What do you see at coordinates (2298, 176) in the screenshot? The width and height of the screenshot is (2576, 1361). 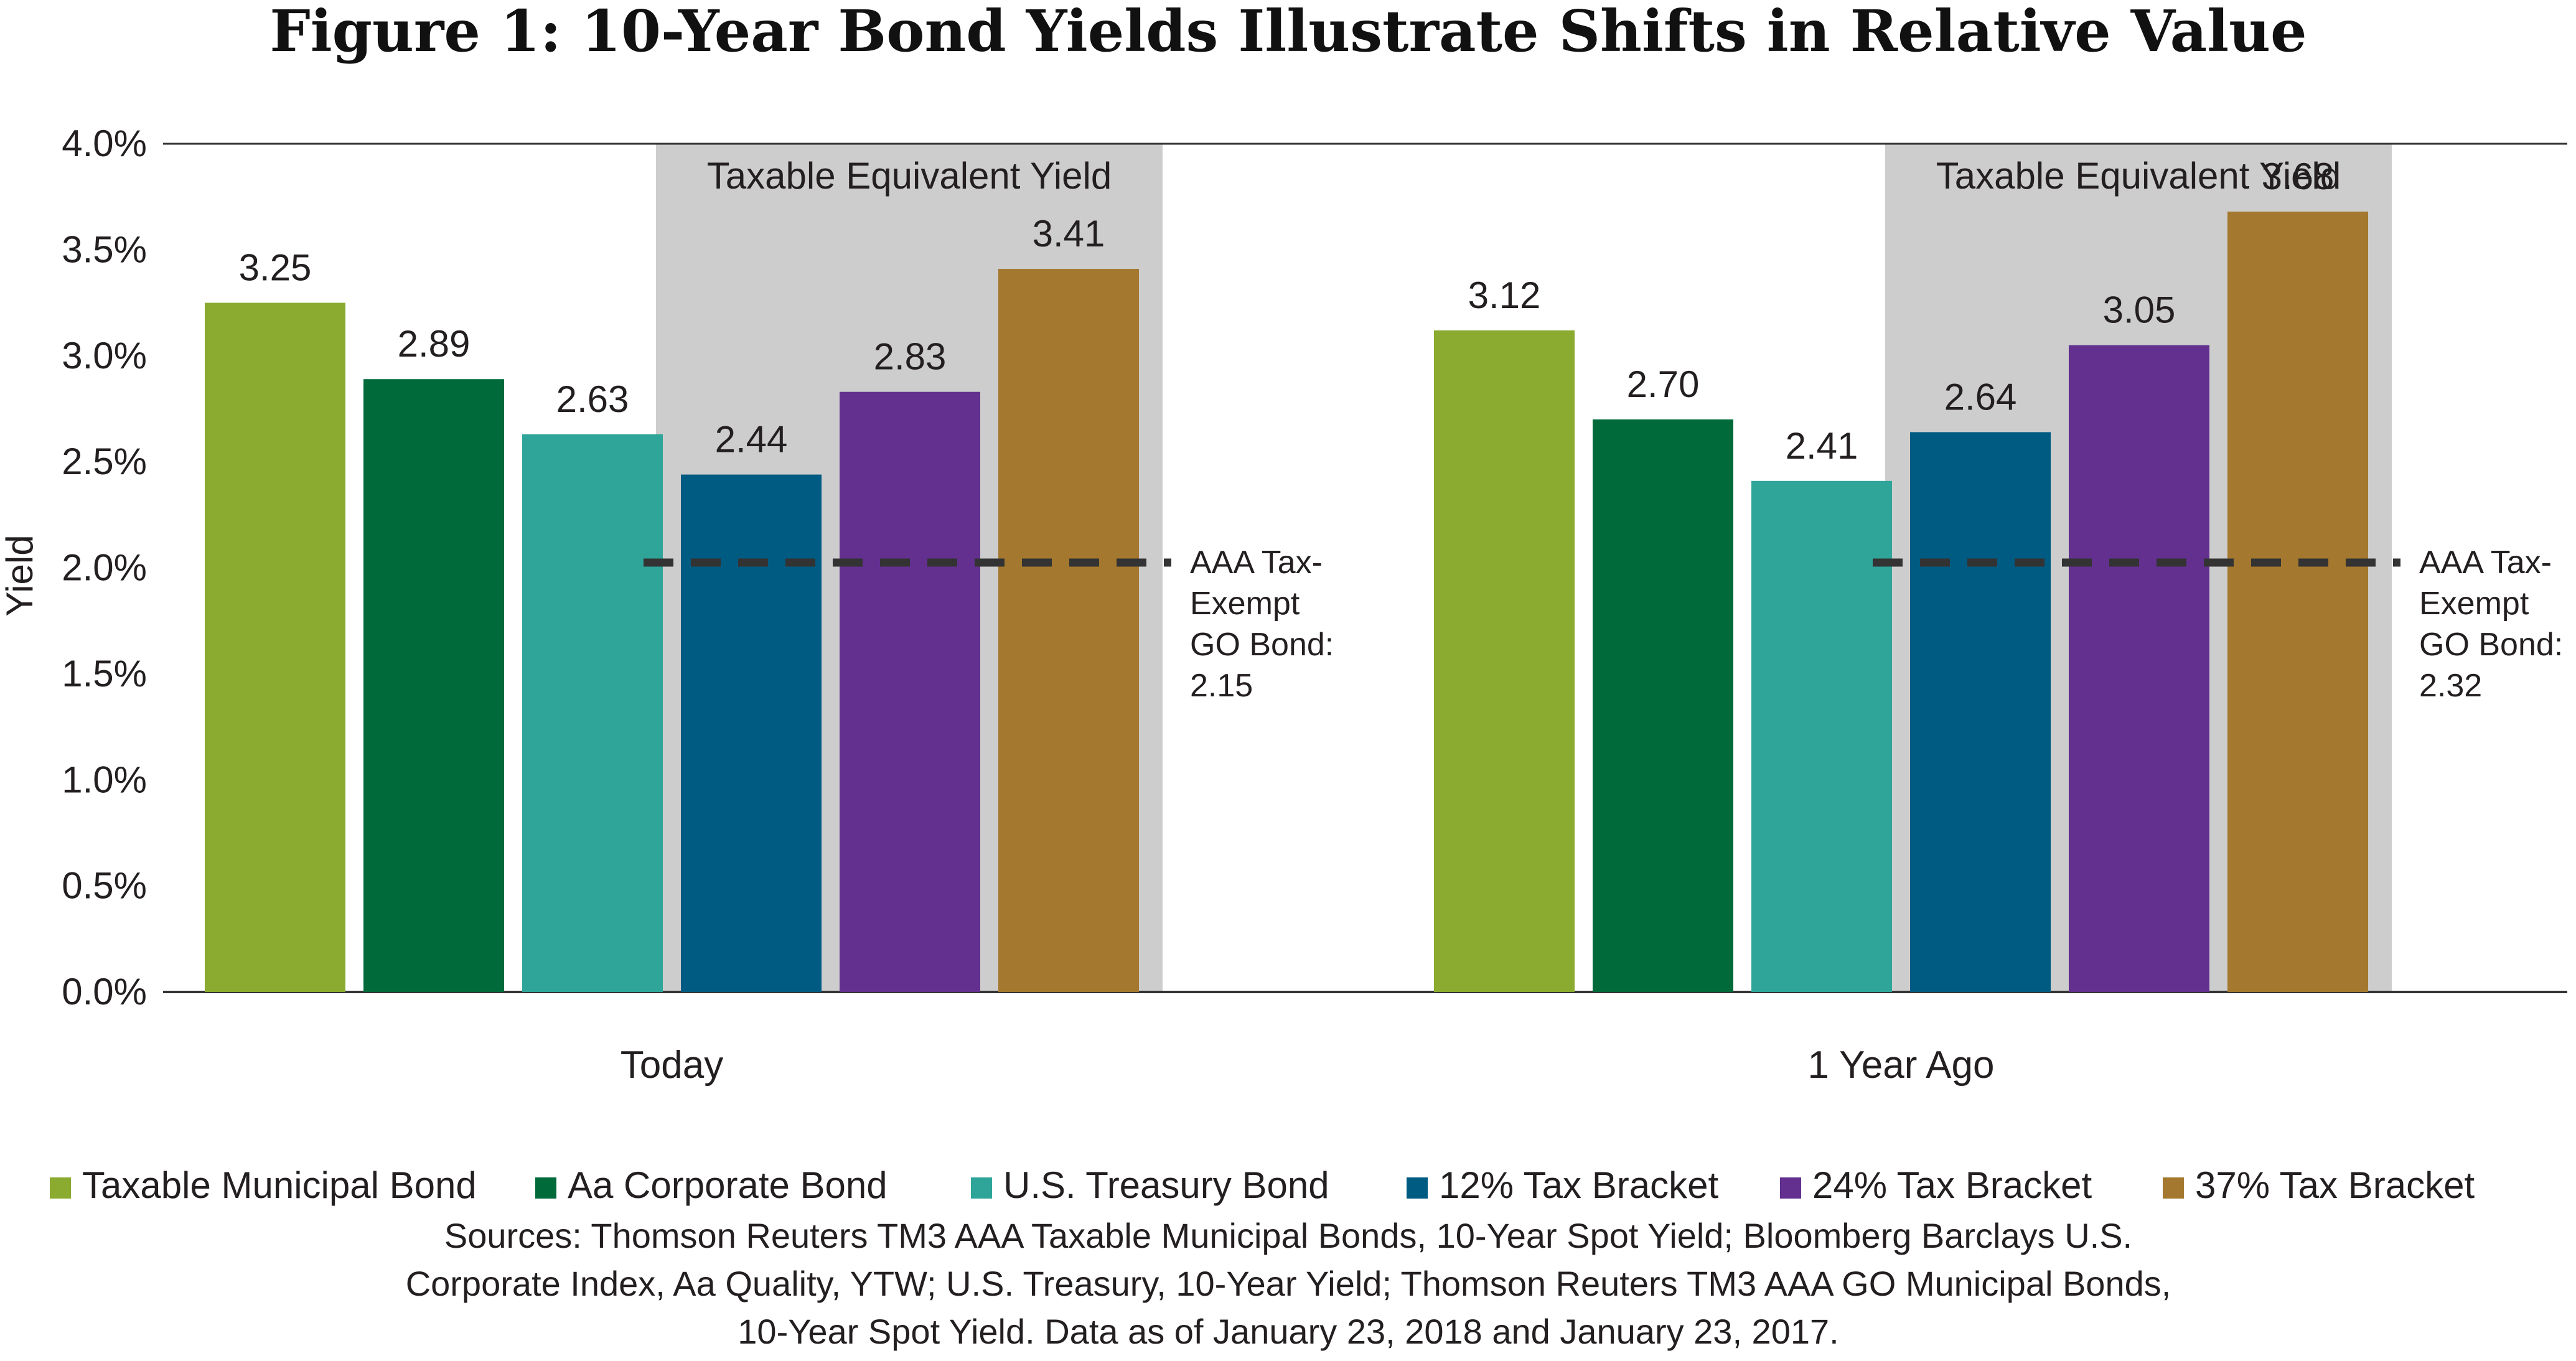 I see `value-label: 3.68` at bounding box center [2298, 176].